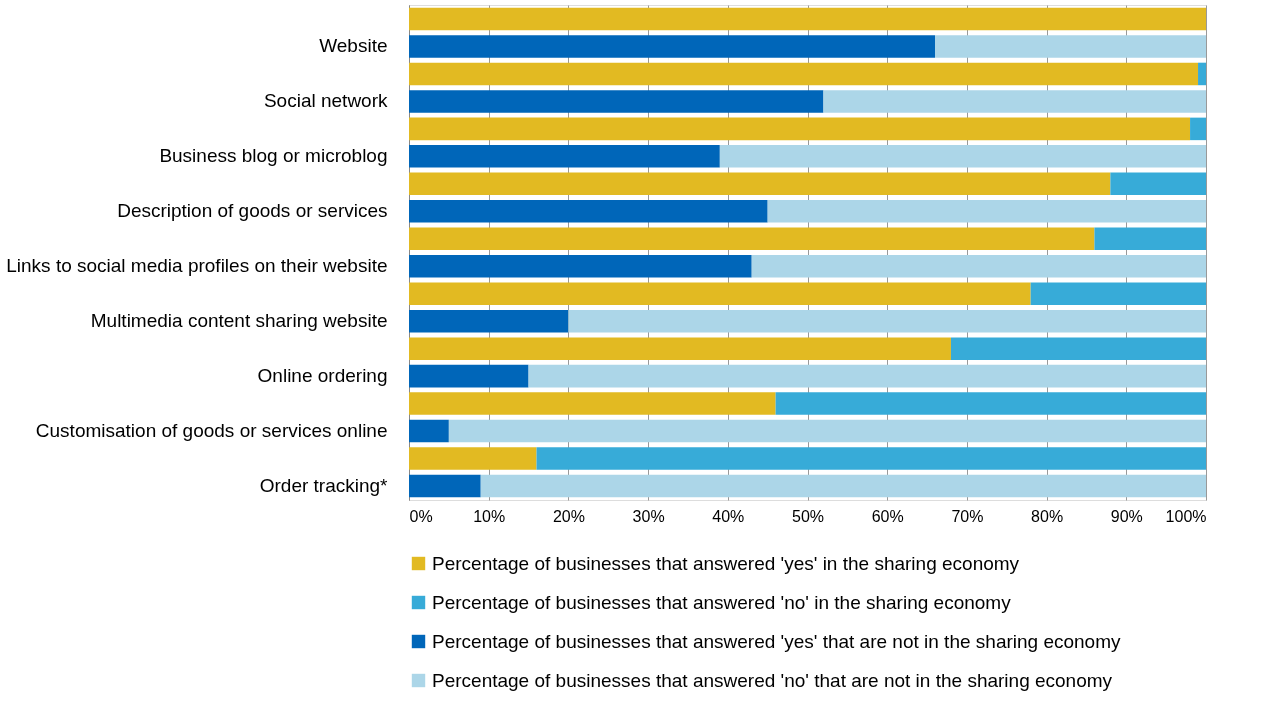 Image resolution: width=1286 pixels, height=720 pixels. What do you see at coordinates (273, 156) in the screenshot?
I see `y-tick-label: Business blog or microblog` at bounding box center [273, 156].